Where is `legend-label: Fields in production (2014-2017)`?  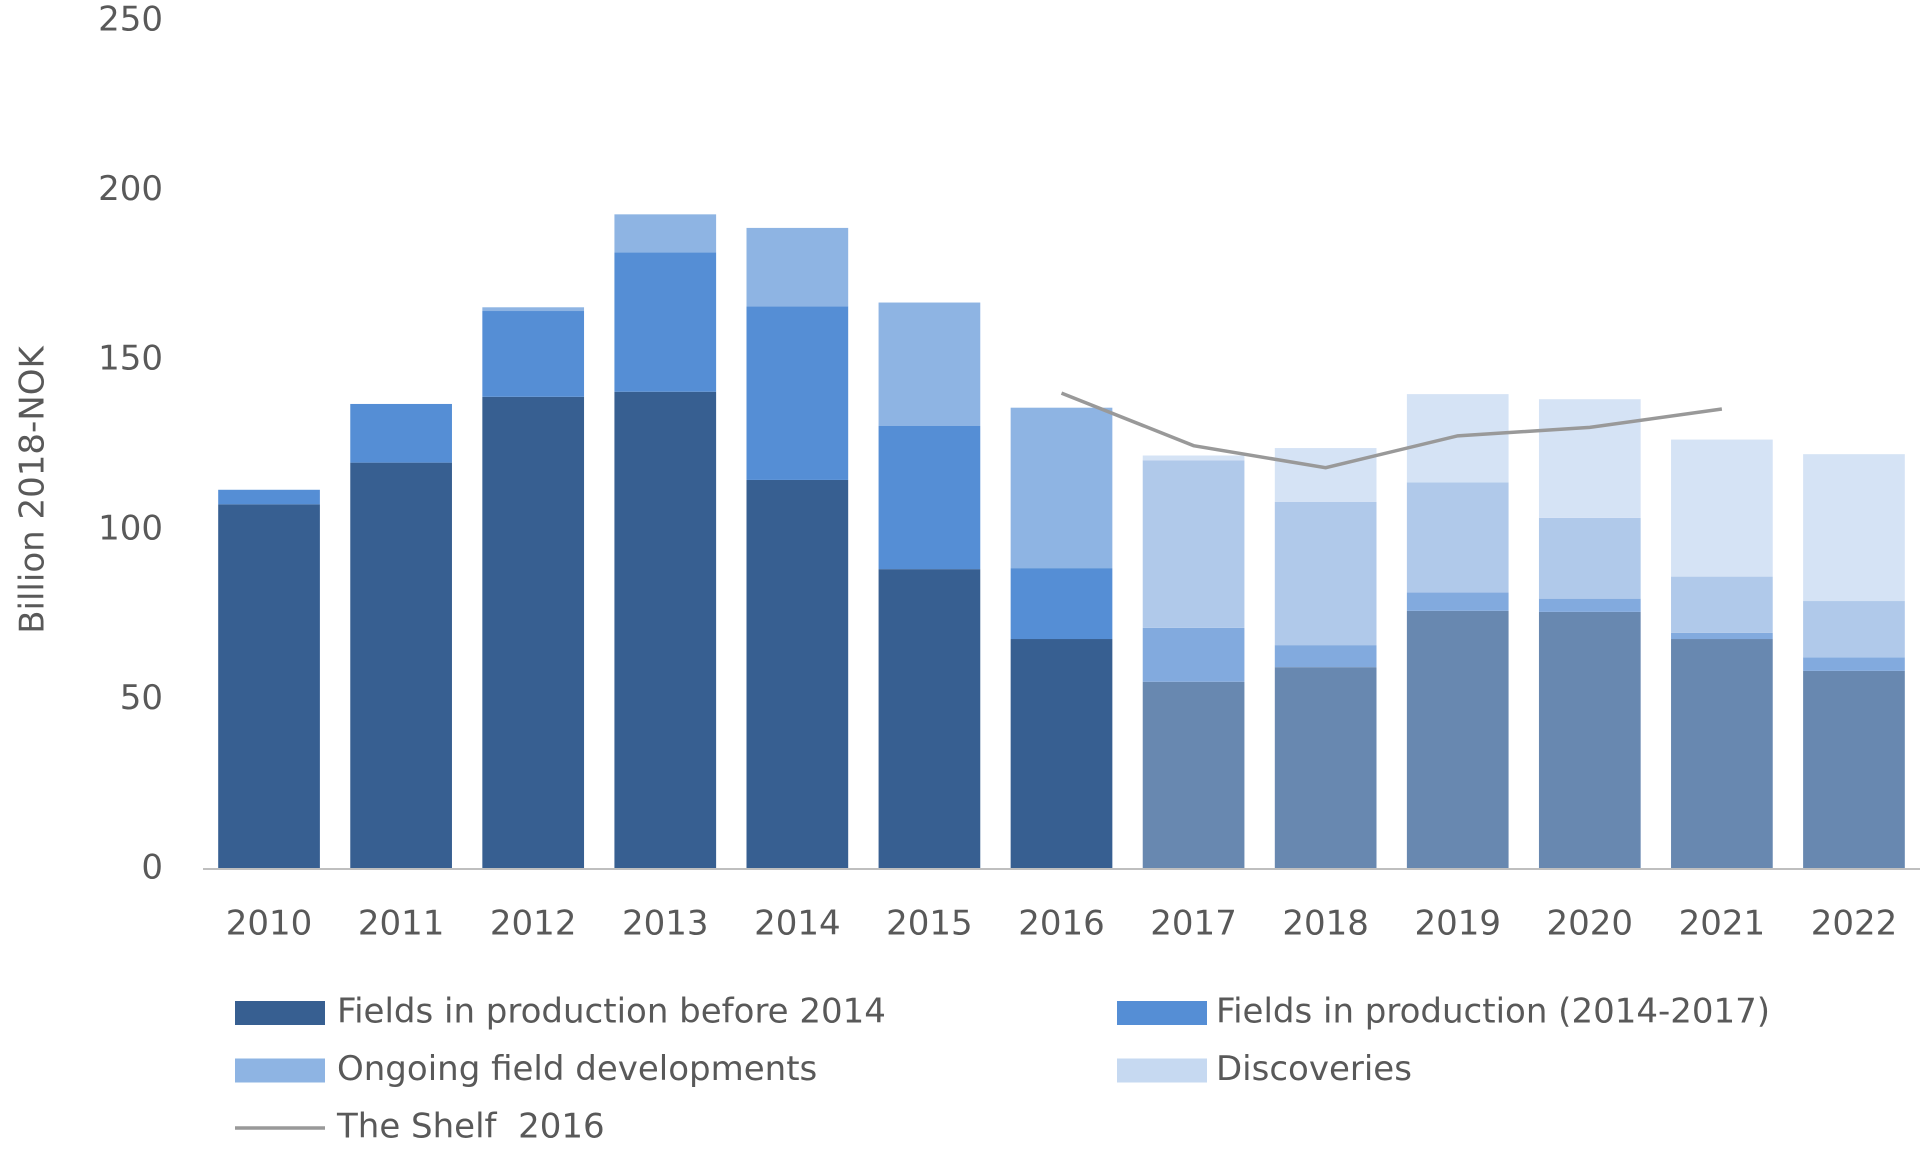 legend-label: Fields in production (2014-2017) is located at coordinates (1493, 1012).